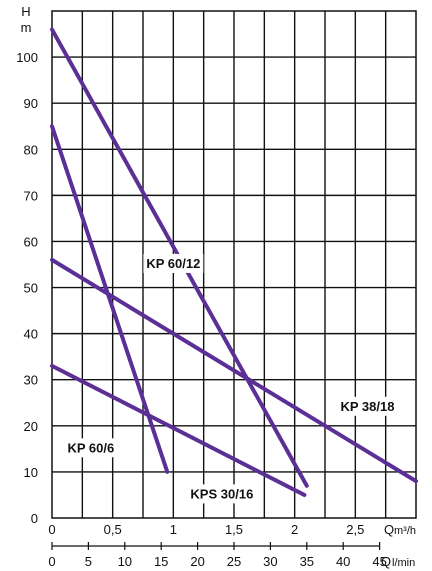 The height and width of the screenshot is (571, 432). What do you see at coordinates (403, 563) in the screenshot?
I see `x2-axis-unit: l/min` at bounding box center [403, 563].